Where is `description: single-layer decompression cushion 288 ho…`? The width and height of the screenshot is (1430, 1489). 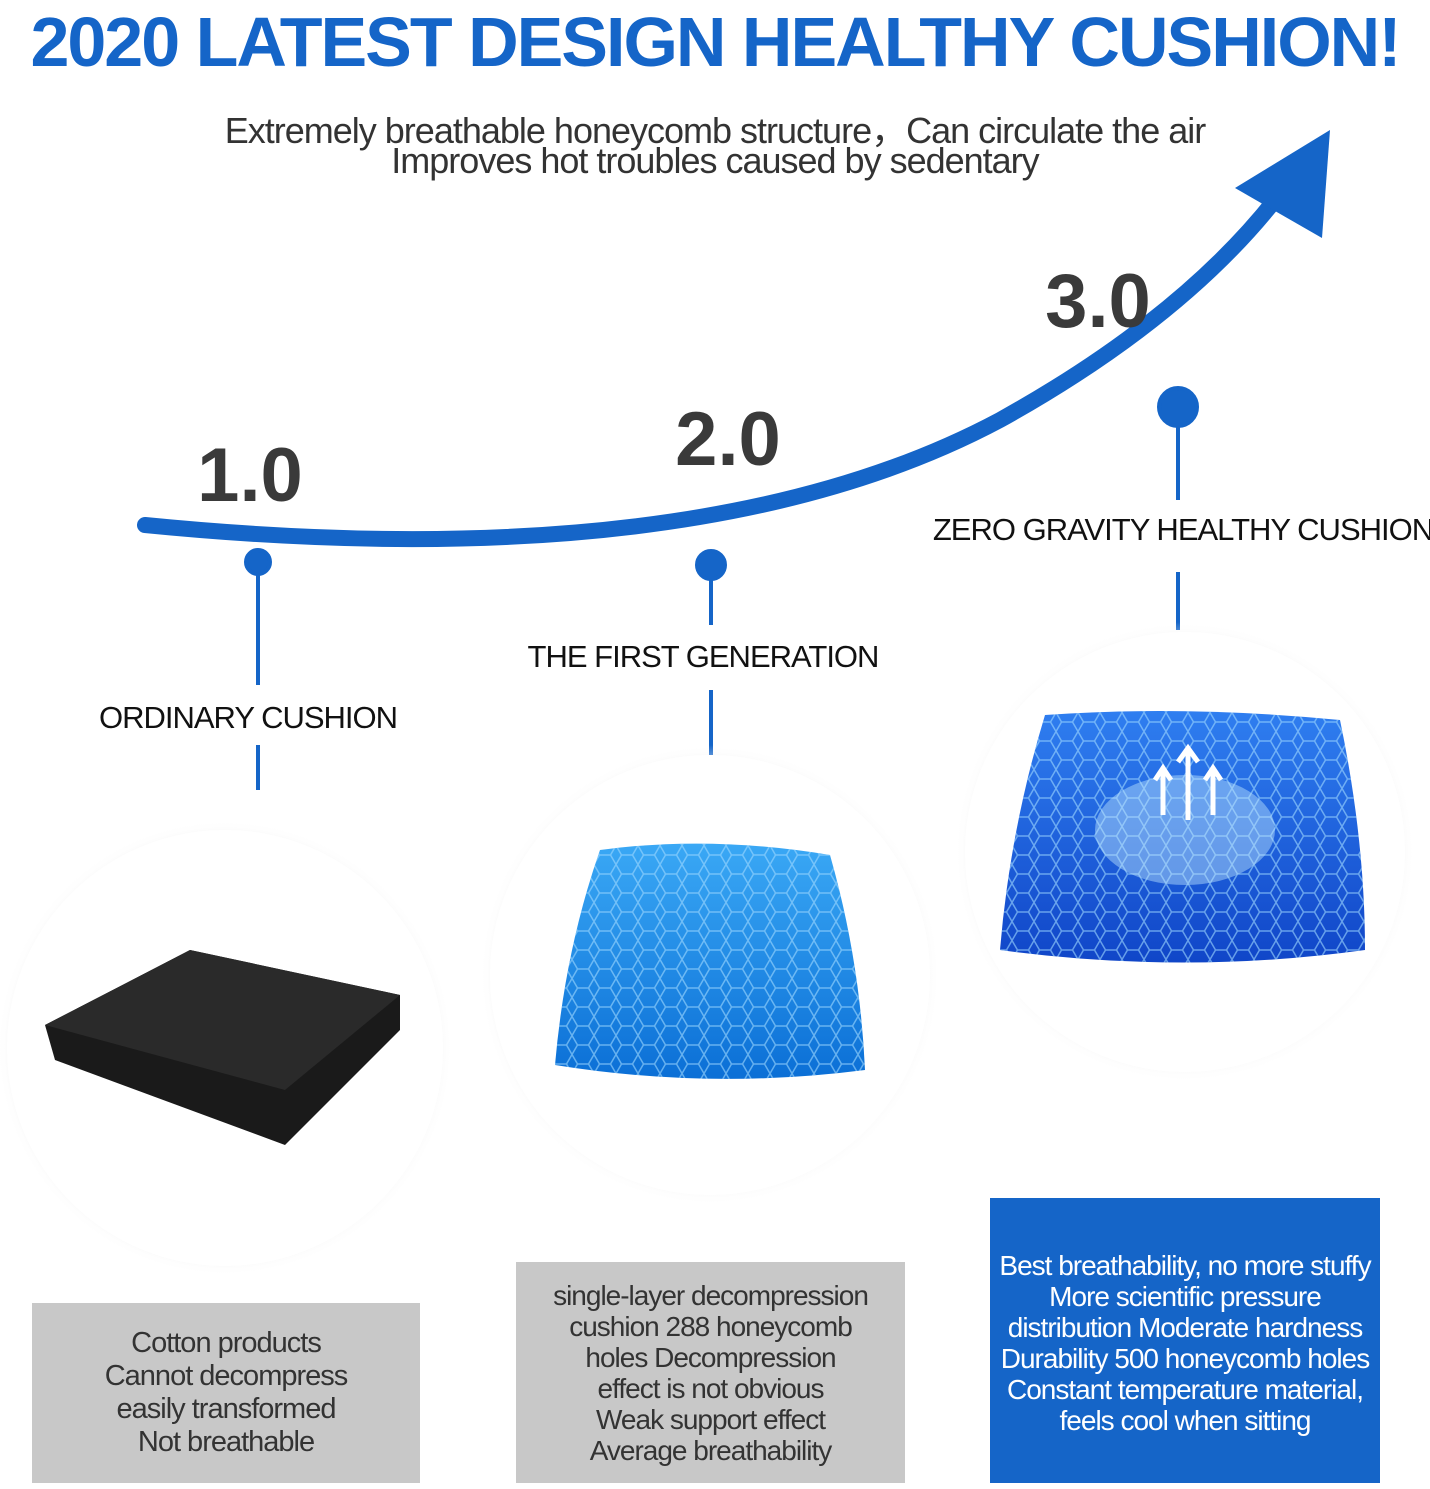 description: single-layer decompression cushion 288 ho… is located at coordinates (710, 1372).